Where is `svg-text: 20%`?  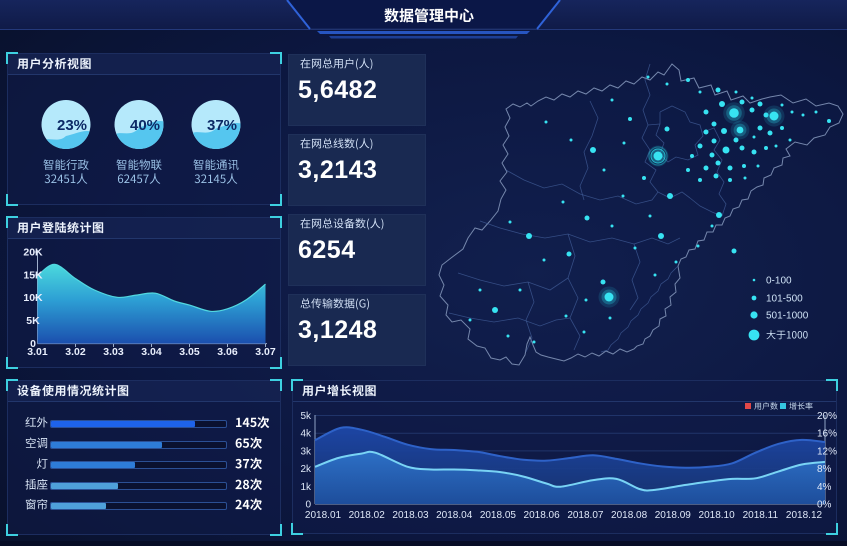
svg-text: 20% is located at coordinates (827, 416).